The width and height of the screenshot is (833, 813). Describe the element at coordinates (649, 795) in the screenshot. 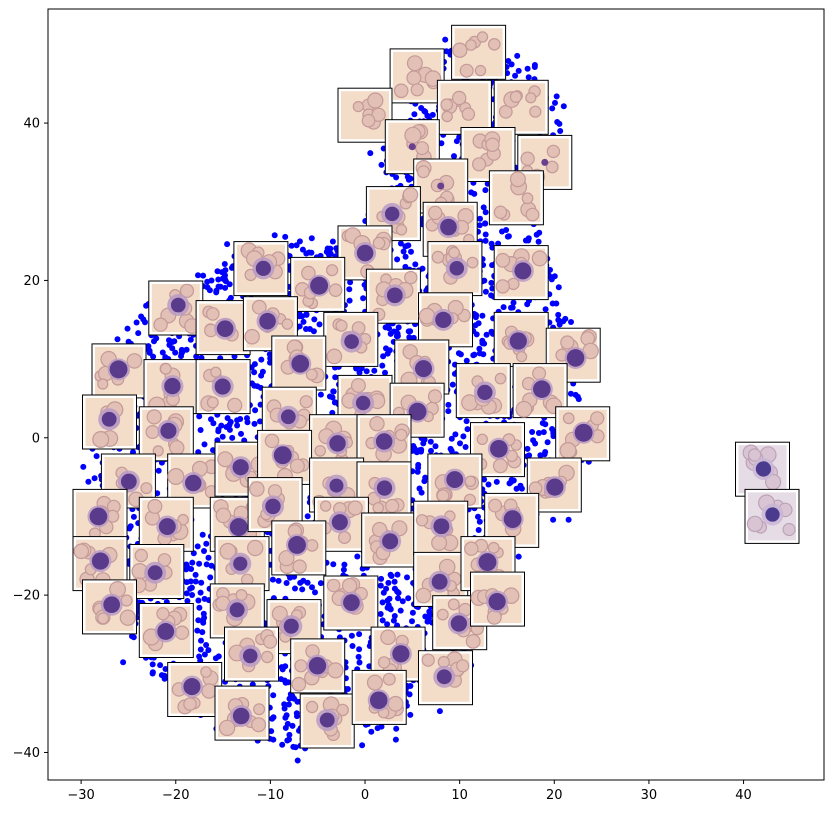

I see `x-tick-label: 30` at that location.